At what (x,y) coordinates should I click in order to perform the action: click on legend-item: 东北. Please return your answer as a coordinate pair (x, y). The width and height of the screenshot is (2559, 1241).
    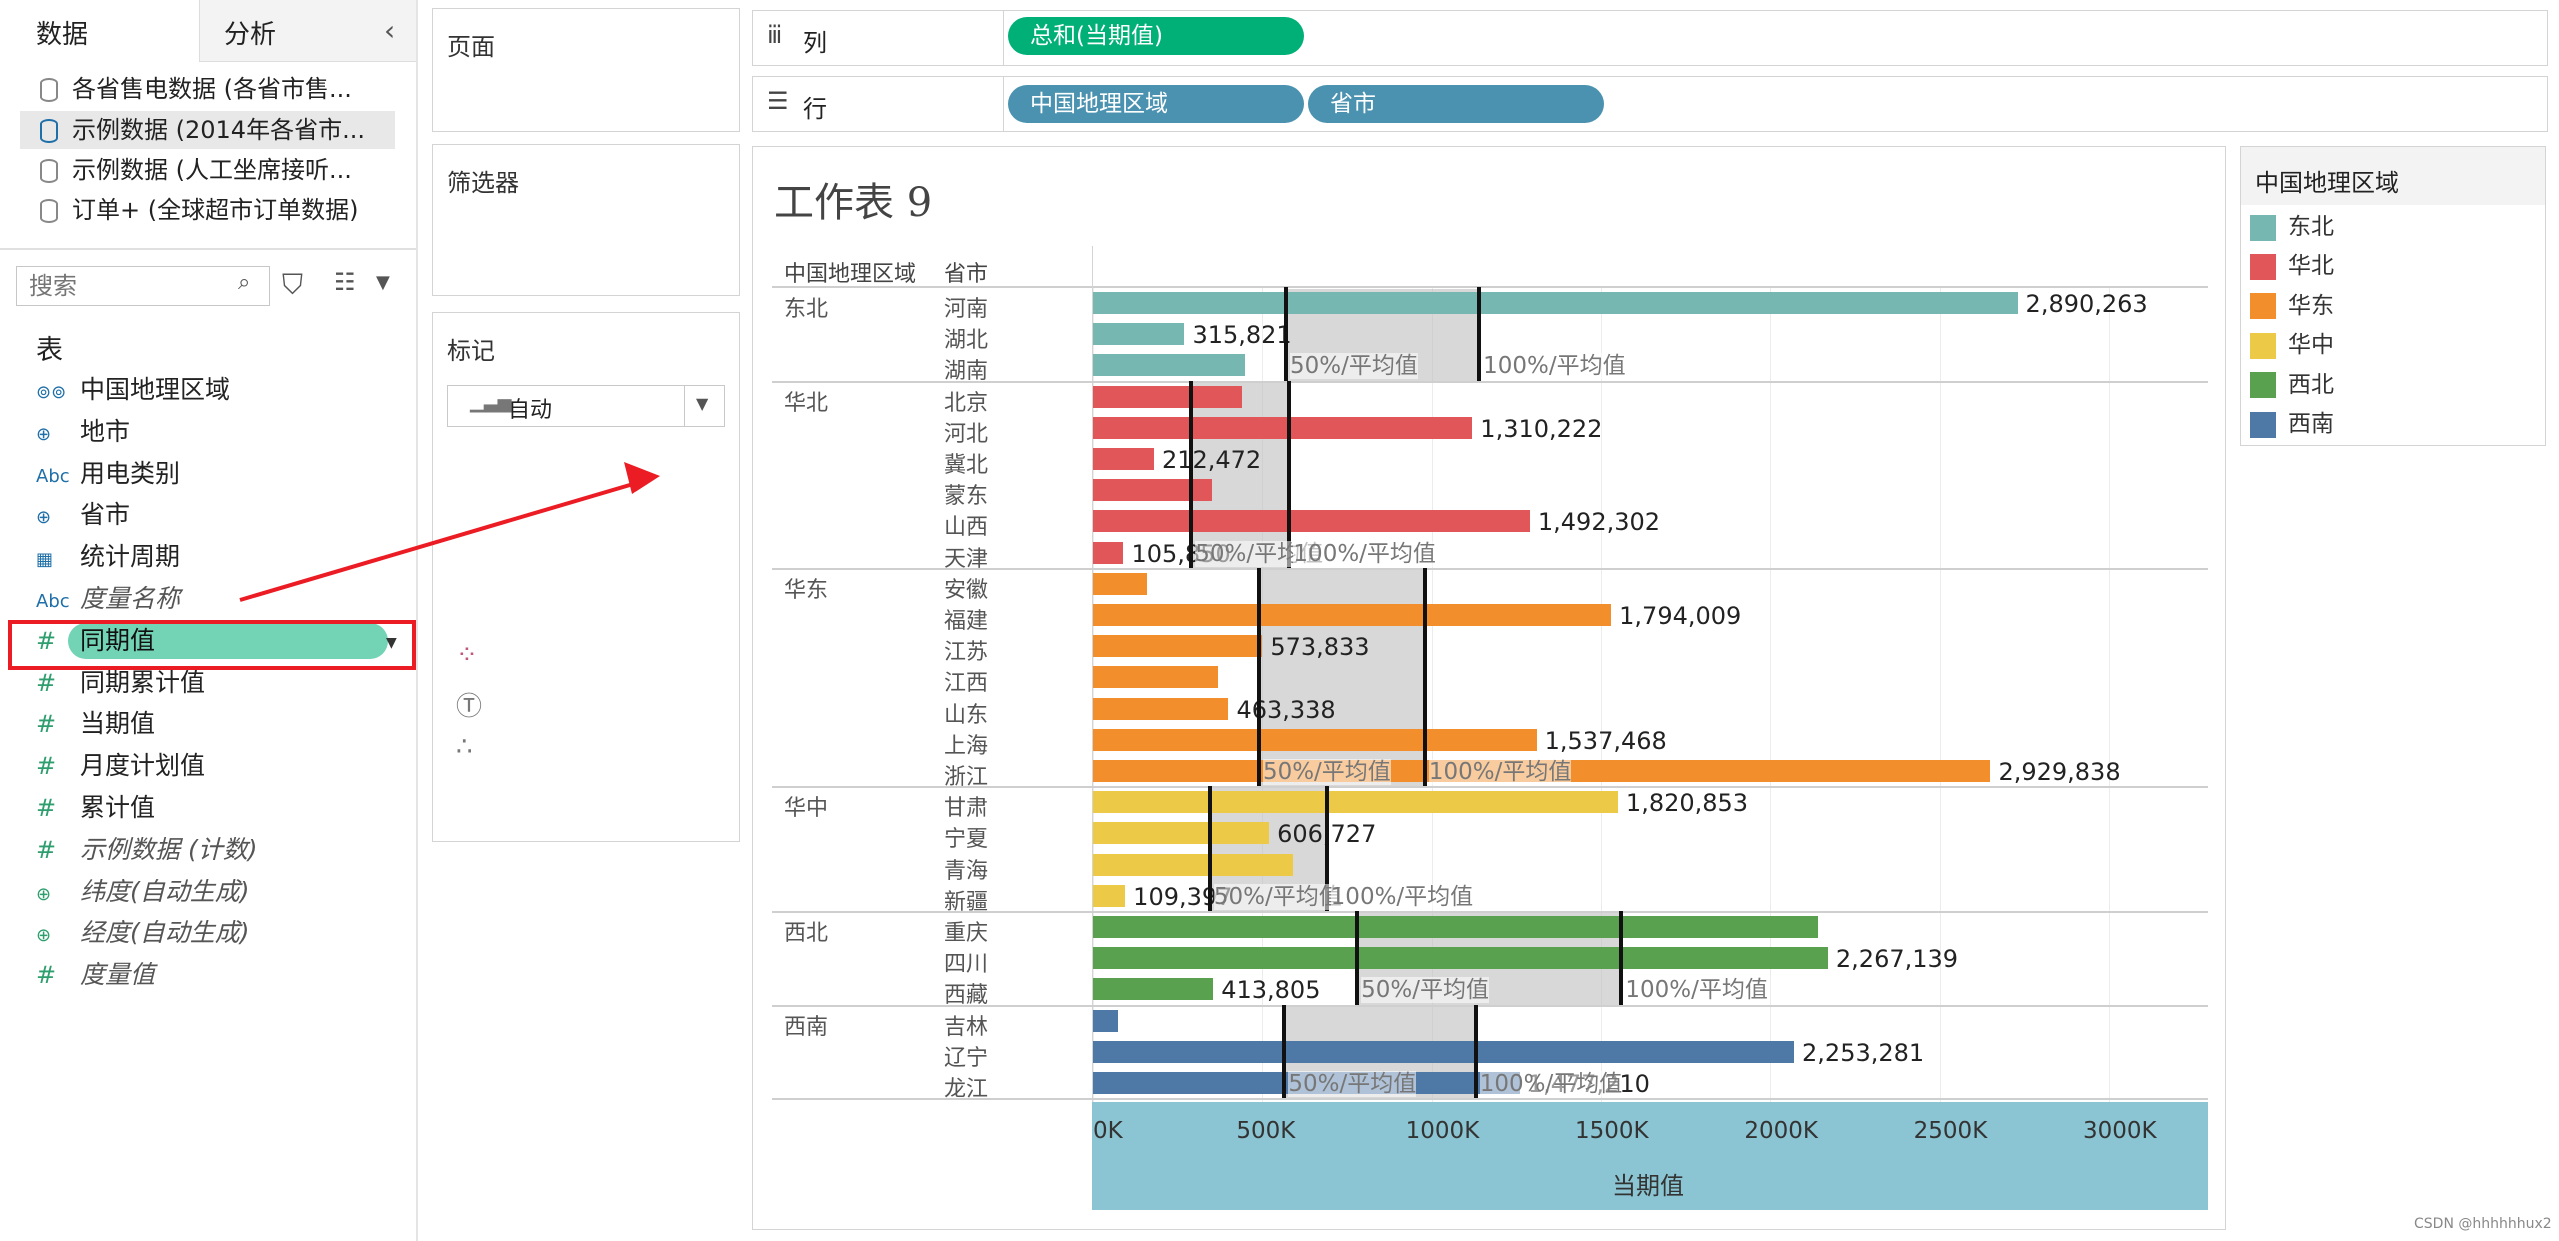
    Looking at the image, I should click on (2292, 227).